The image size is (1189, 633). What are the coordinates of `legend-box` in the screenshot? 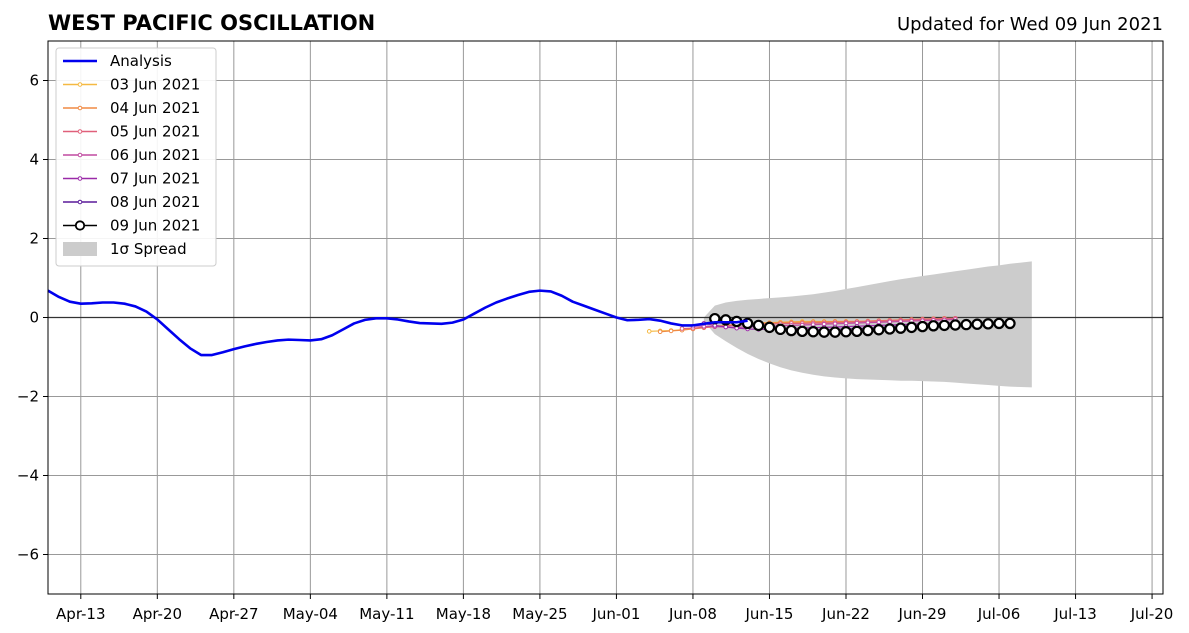 It's located at (136, 157).